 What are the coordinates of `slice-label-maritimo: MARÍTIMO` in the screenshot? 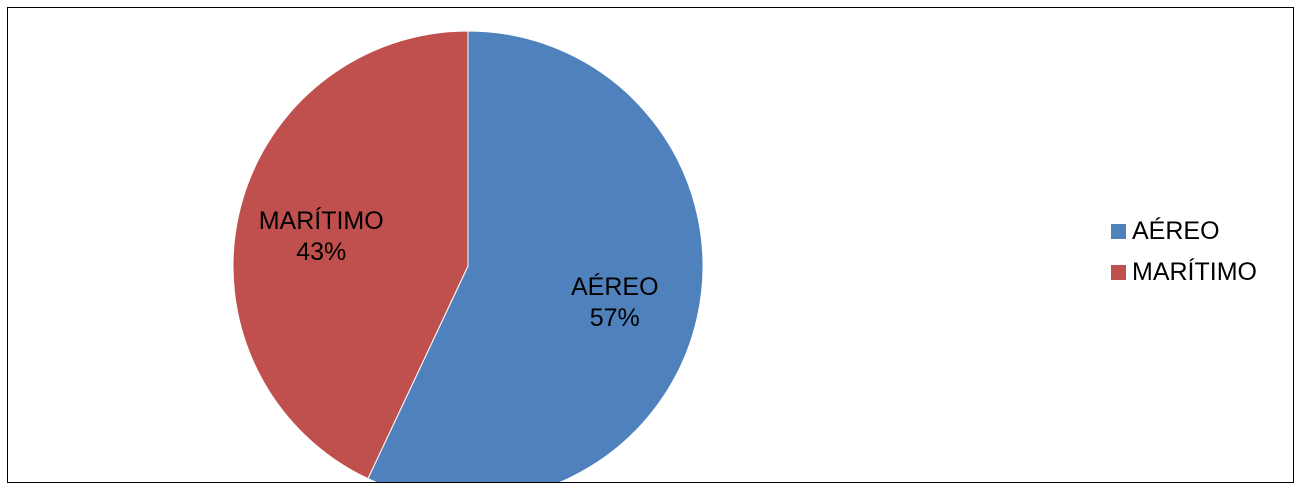 It's located at (321, 220).